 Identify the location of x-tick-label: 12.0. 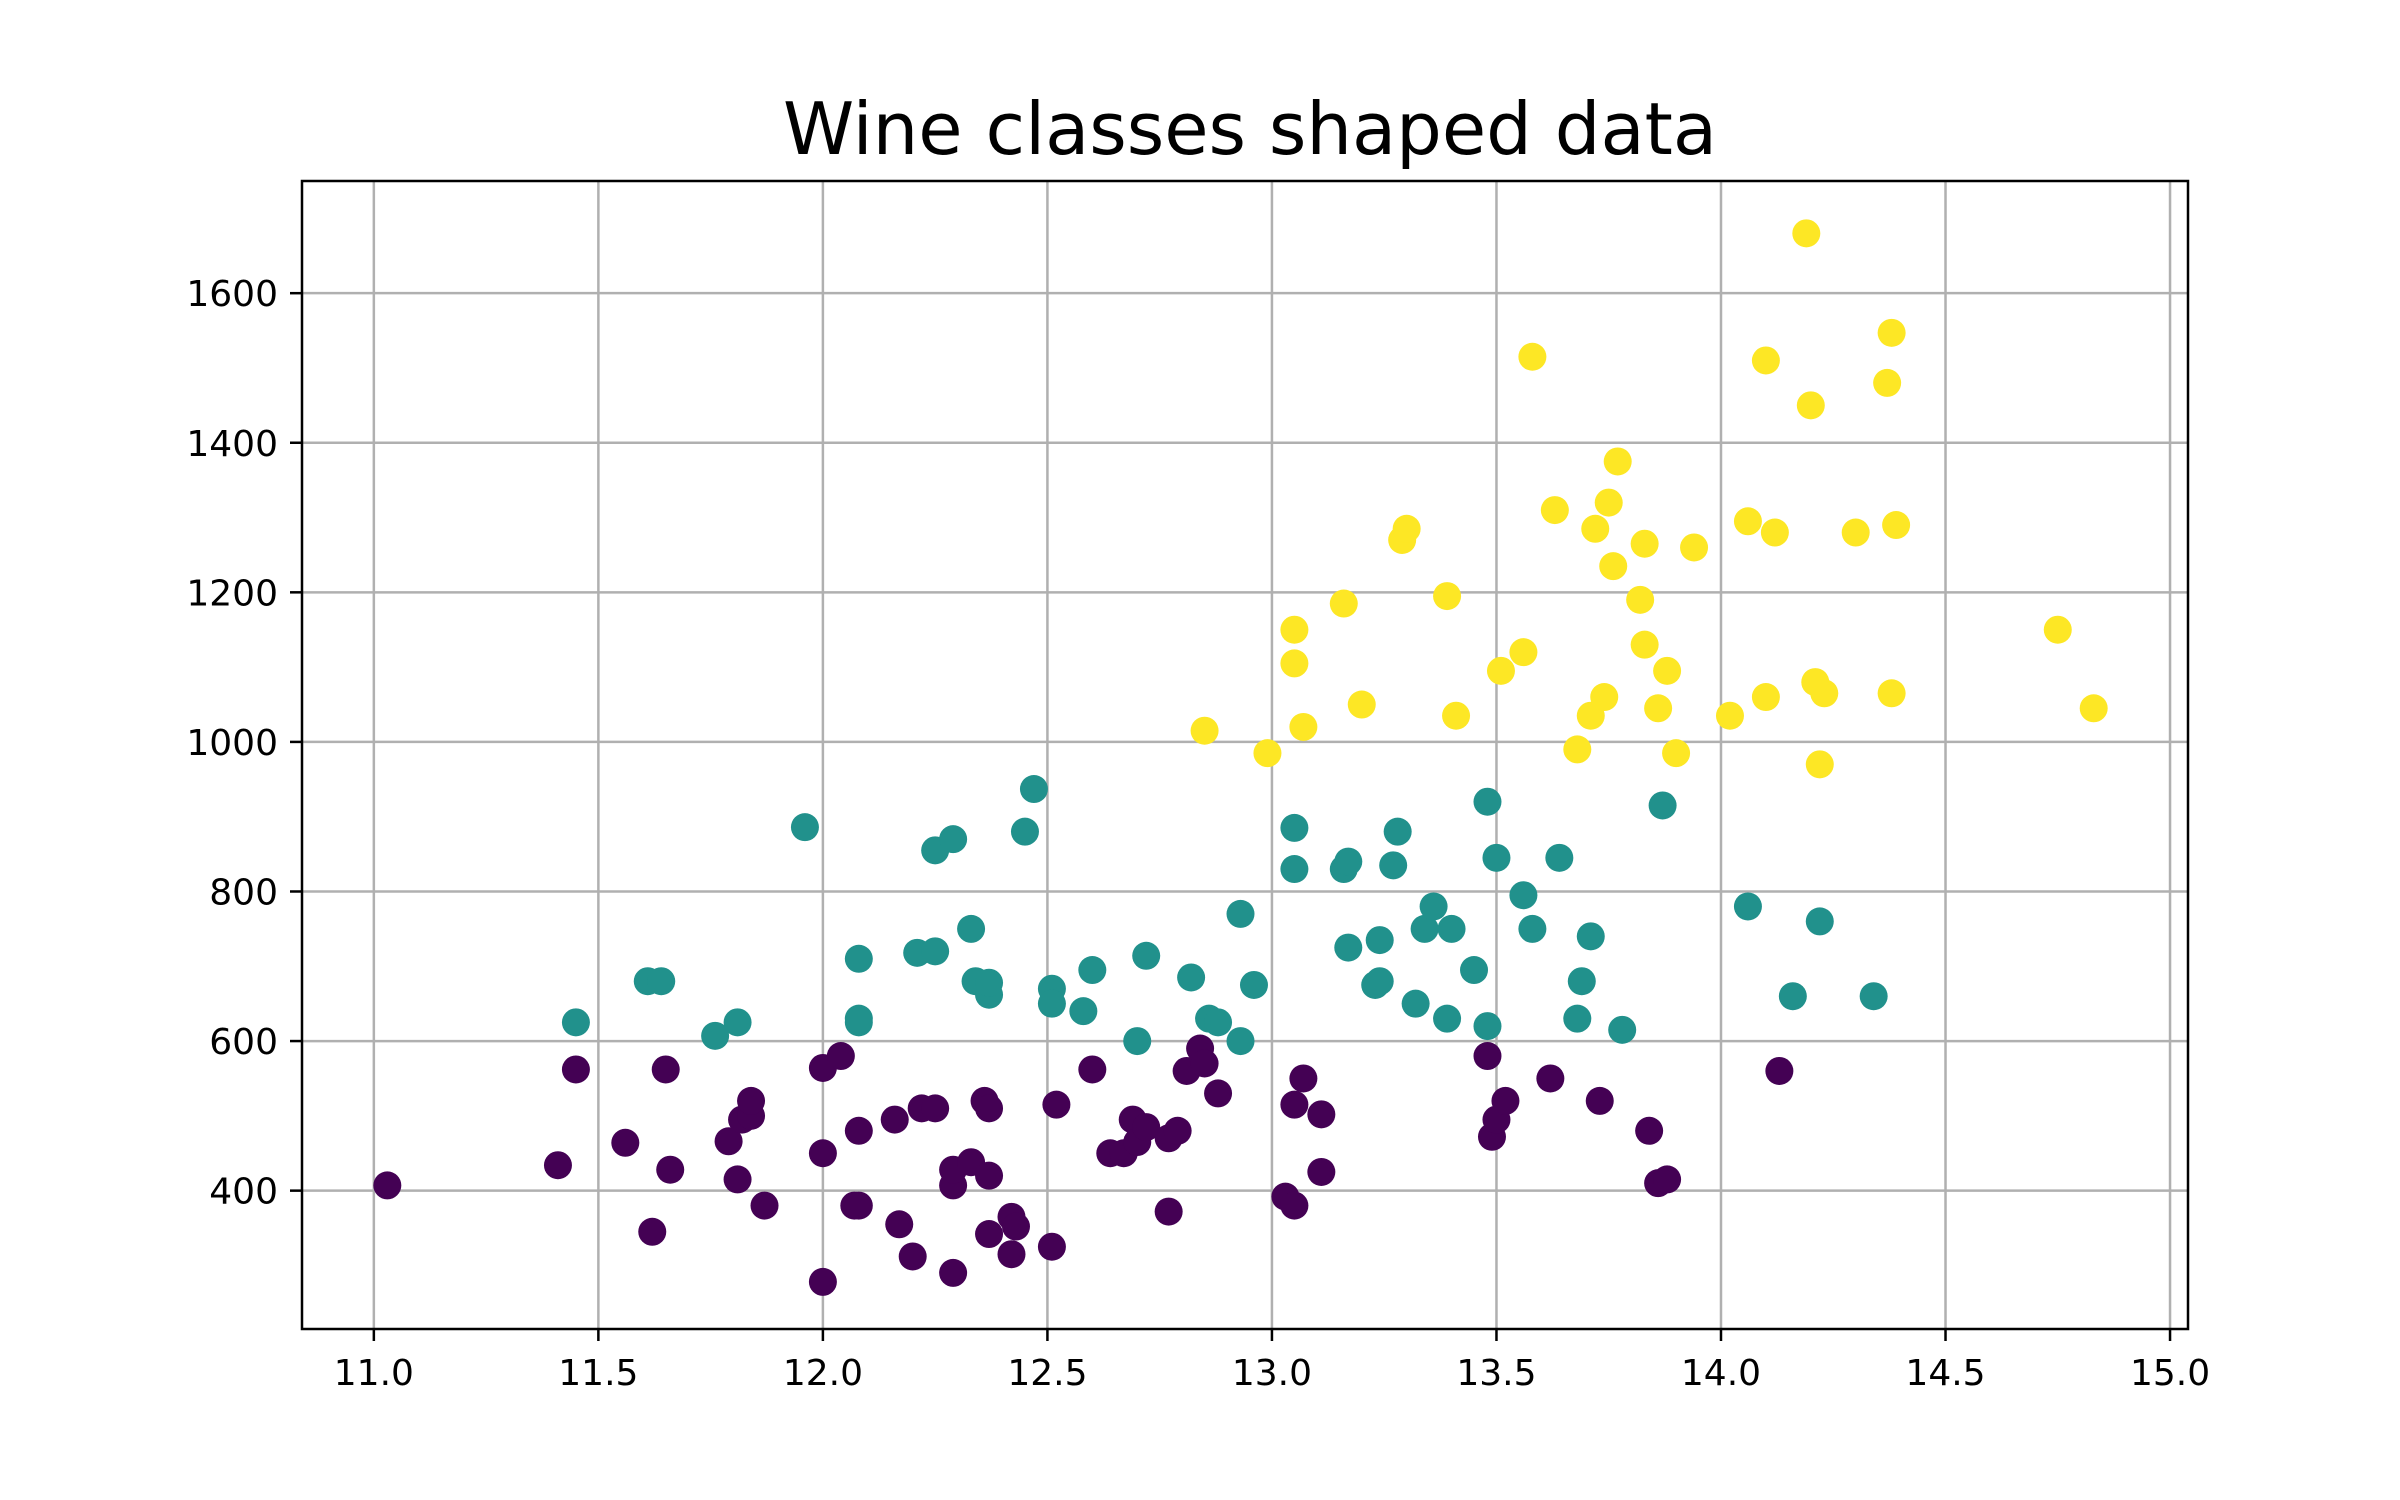
(823, 1373).